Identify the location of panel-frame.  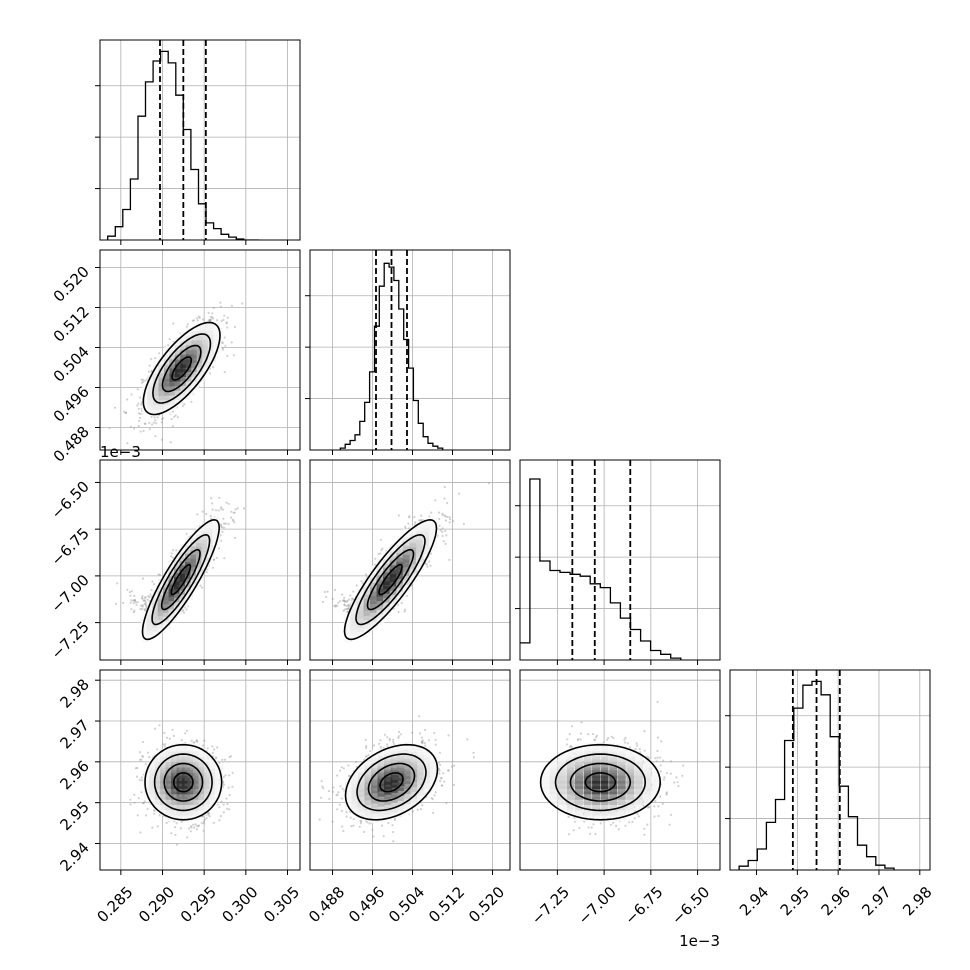
(200, 350).